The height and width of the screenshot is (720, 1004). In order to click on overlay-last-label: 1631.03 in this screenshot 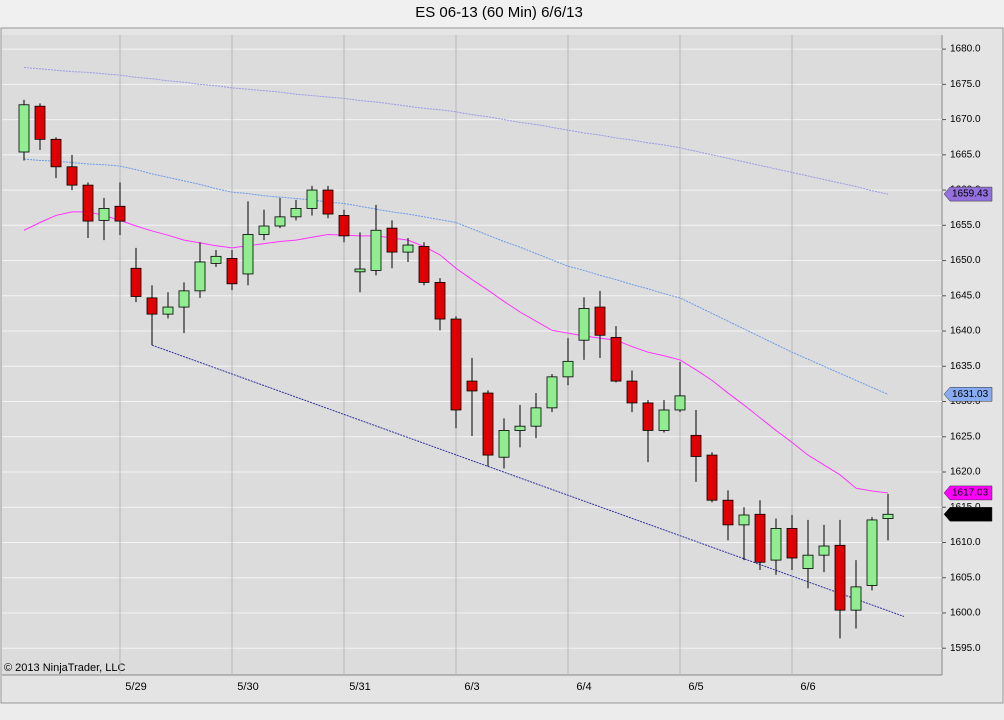, I will do `click(970, 394)`.